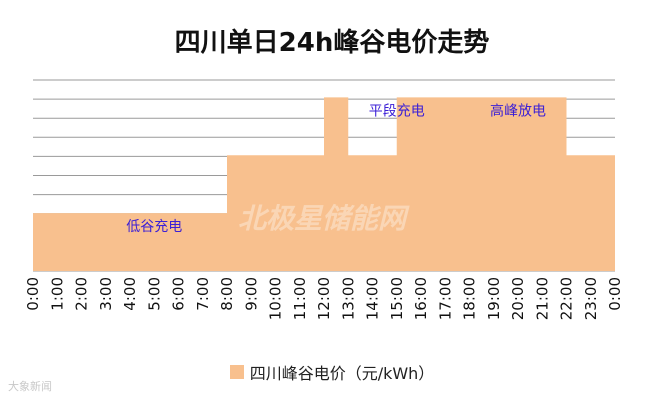  Describe the element at coordinates (203, 294) in the screenshot. I see `x-tick-label: 7:00` at that location.